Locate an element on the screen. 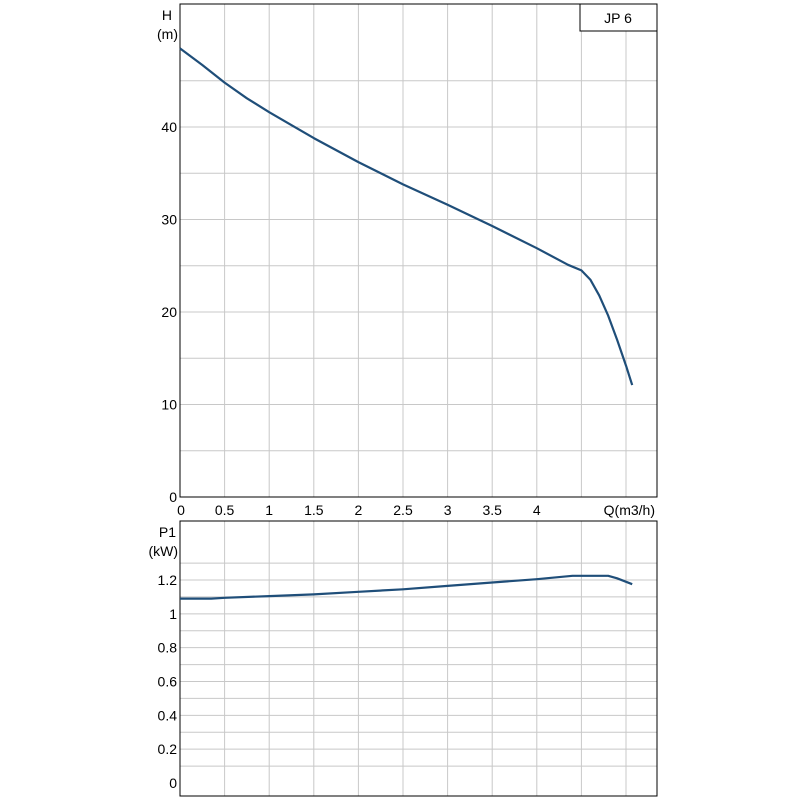 The height and width of the screenshot is (800, 800). flow-tick-label: 3.5 is located at coordinates (492, 510).